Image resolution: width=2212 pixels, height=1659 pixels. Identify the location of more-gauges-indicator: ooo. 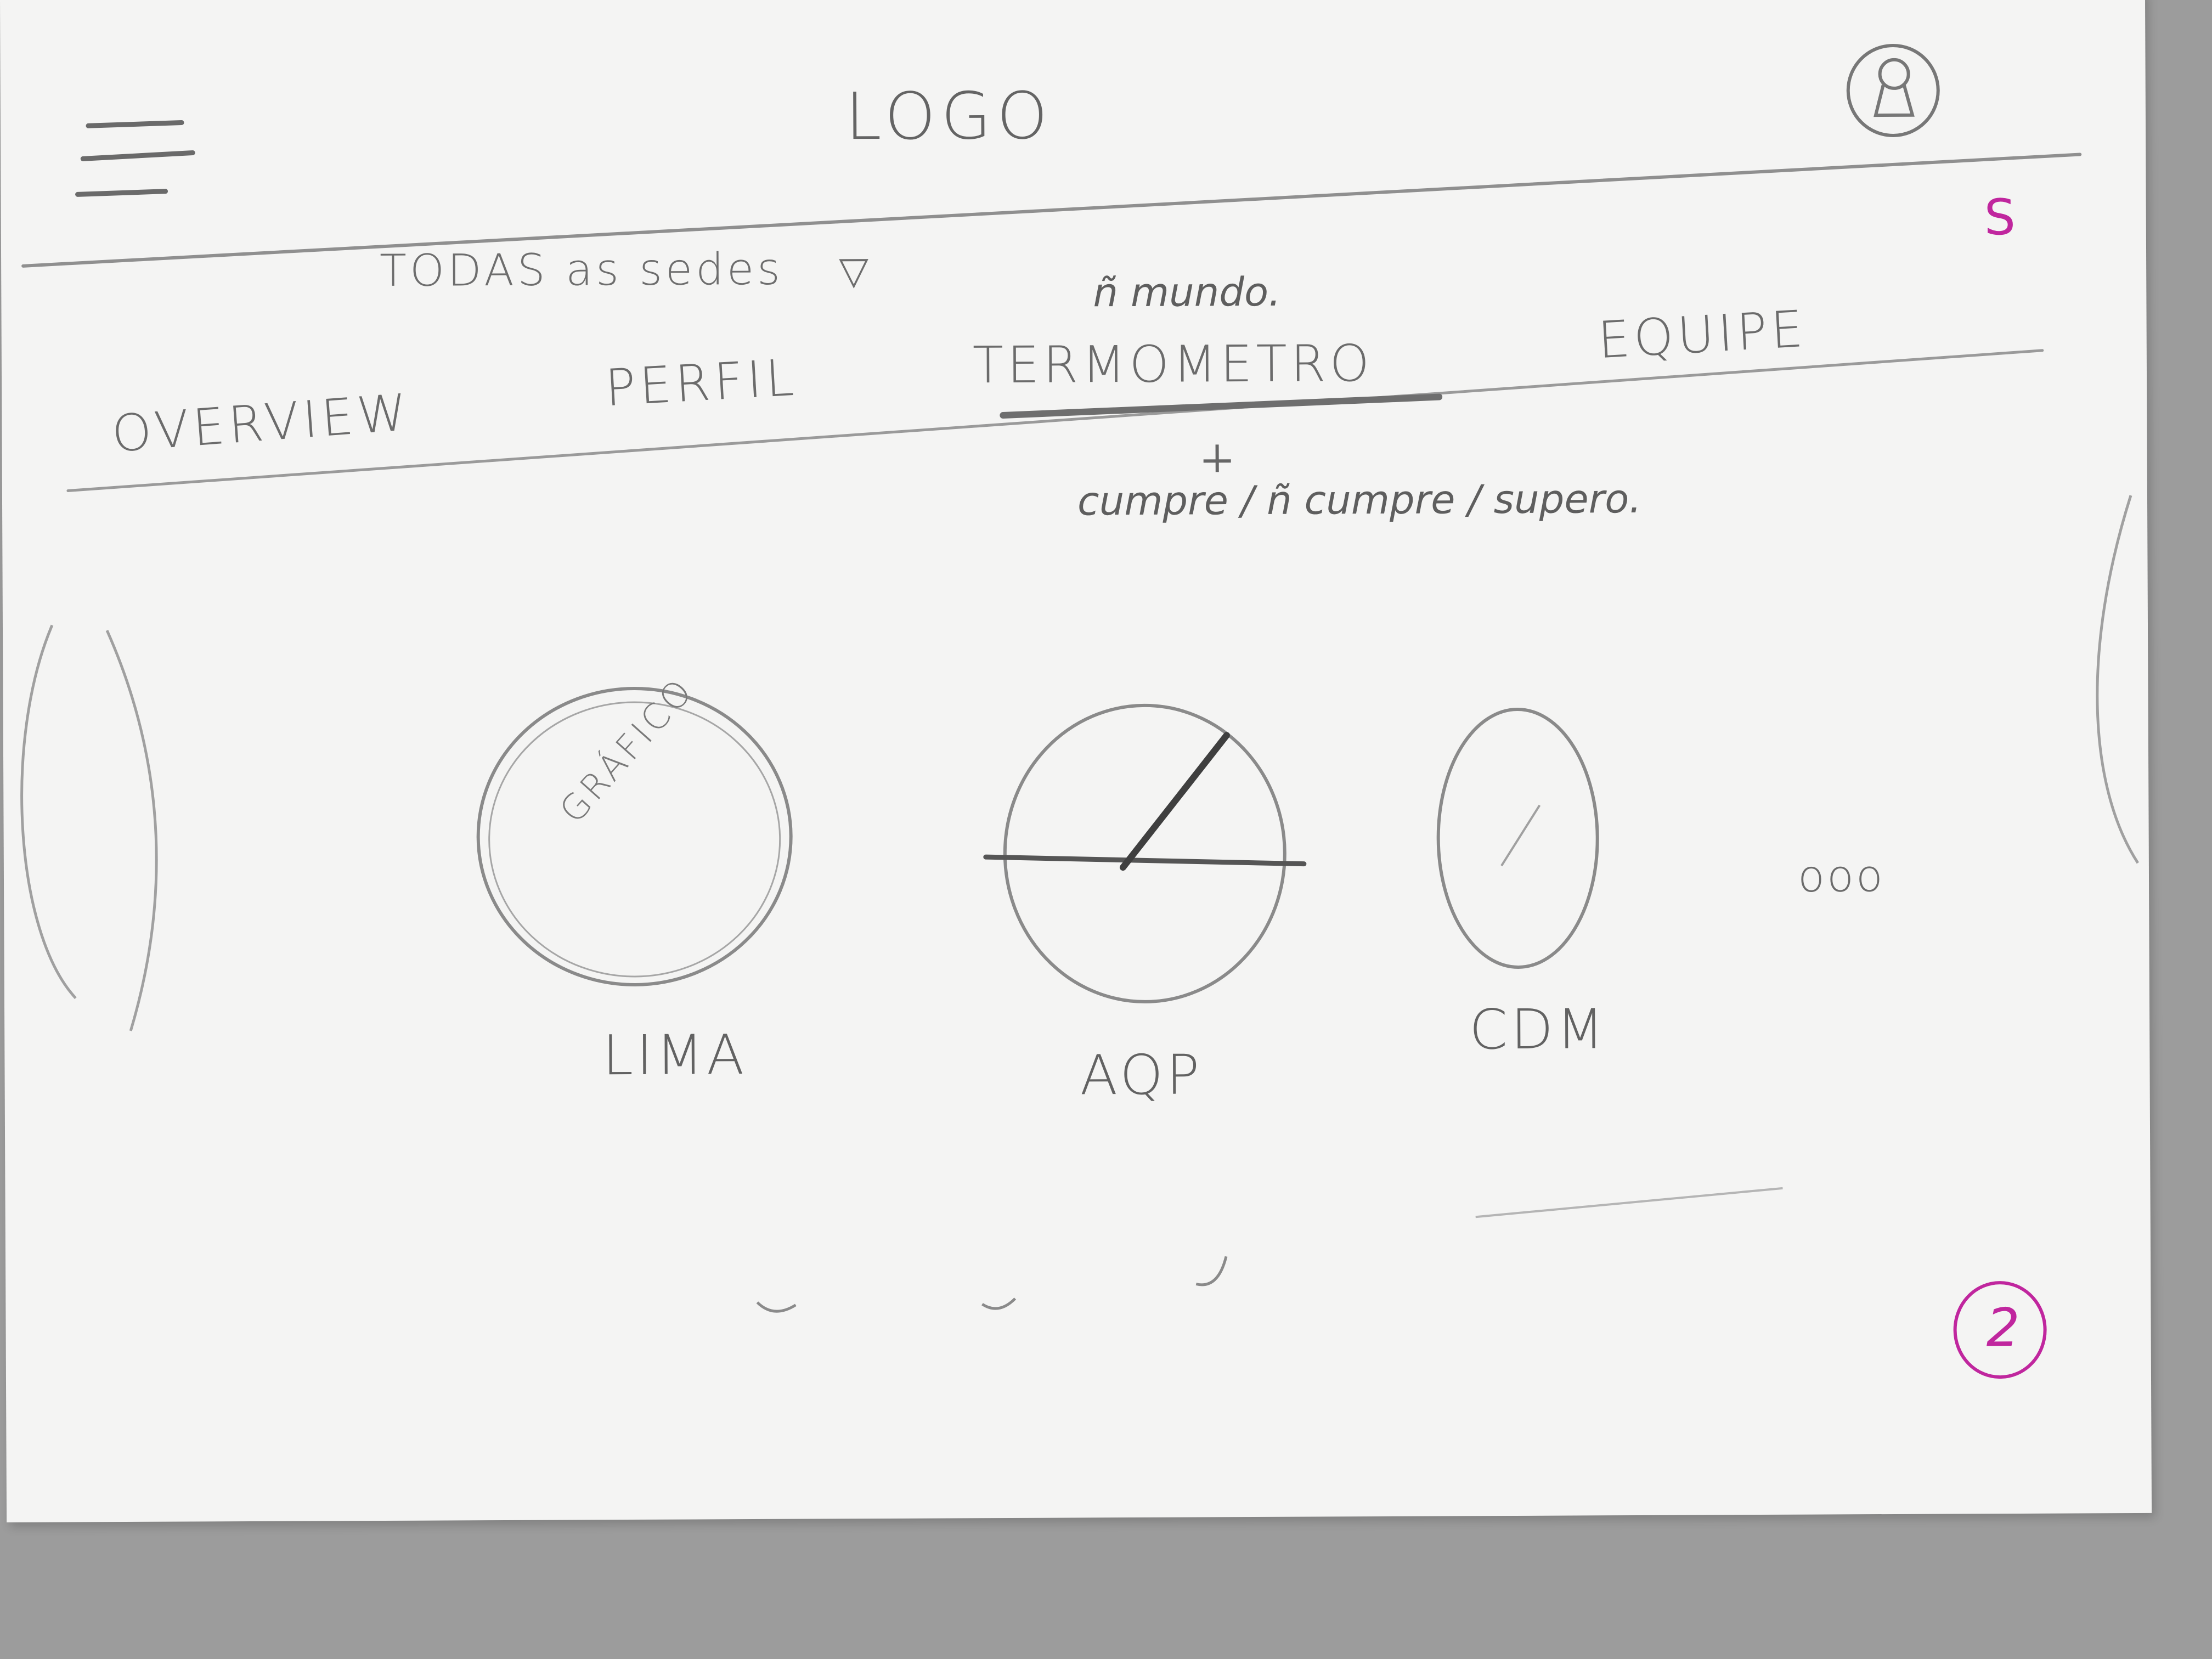
(1841, 876).